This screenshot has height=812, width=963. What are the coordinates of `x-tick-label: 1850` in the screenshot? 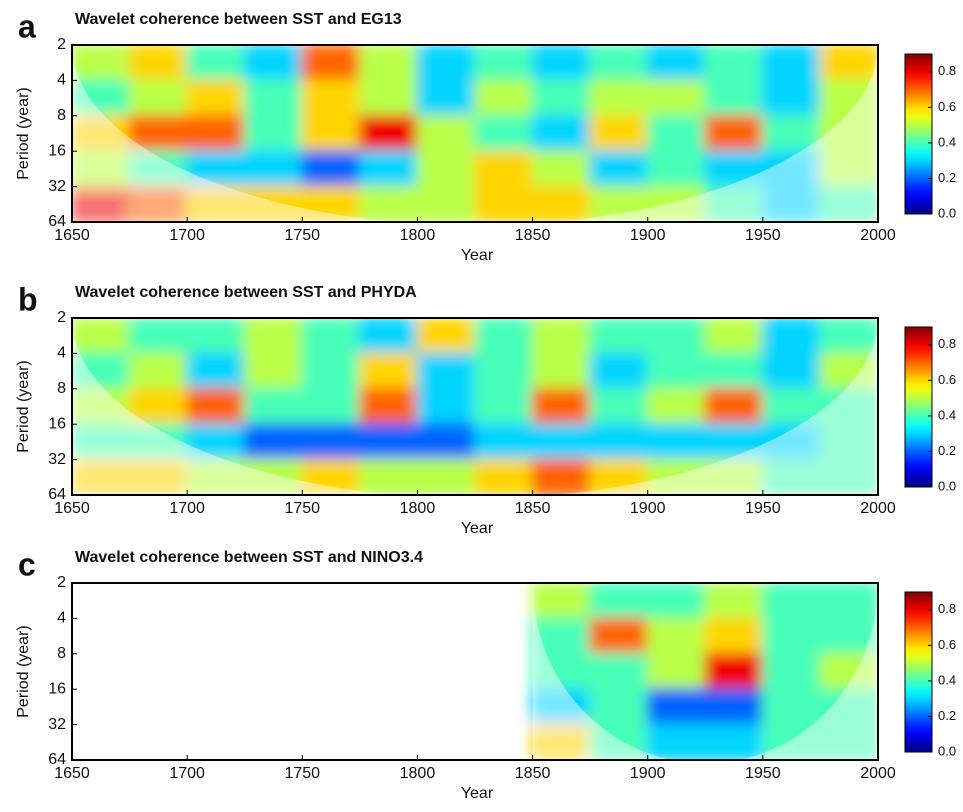 It's located at (533, 773).